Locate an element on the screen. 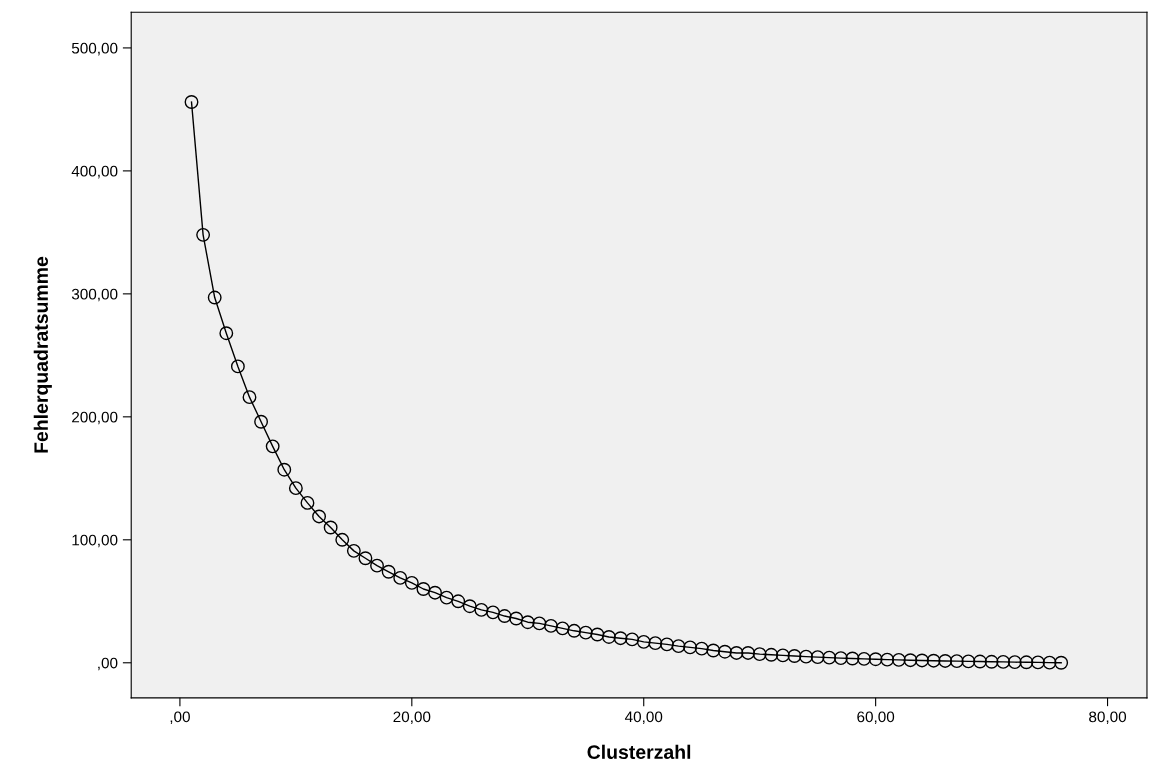 This screenshot has height=766, width=1151. y-tick-label: 100,00 is located at coordinates (95, 541).